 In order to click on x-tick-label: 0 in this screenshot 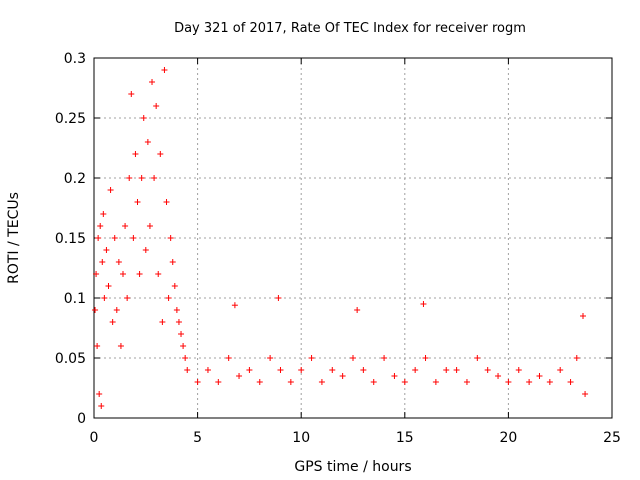, I will do `click(94, 438)`.